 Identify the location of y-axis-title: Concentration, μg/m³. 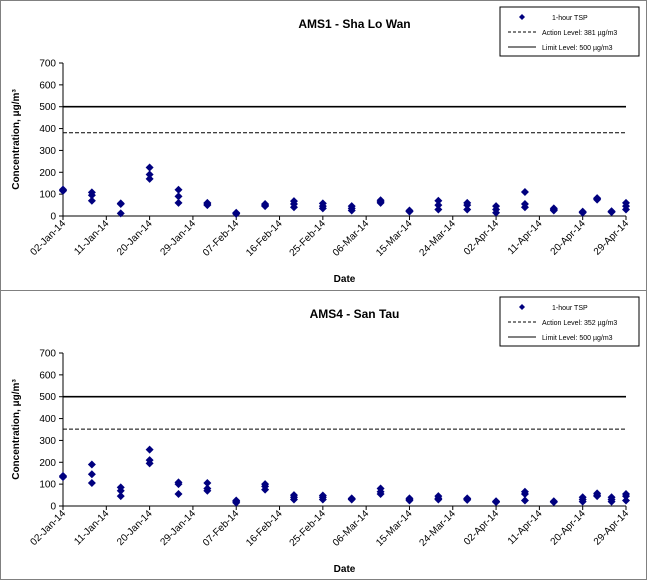
(16, 139).